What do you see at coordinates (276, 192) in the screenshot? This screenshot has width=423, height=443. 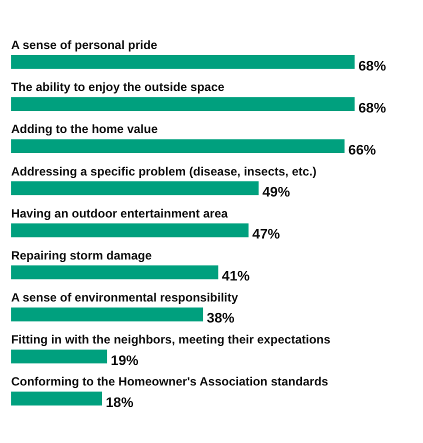 I see `data-label: 49%` at bounding box center [276, 192].